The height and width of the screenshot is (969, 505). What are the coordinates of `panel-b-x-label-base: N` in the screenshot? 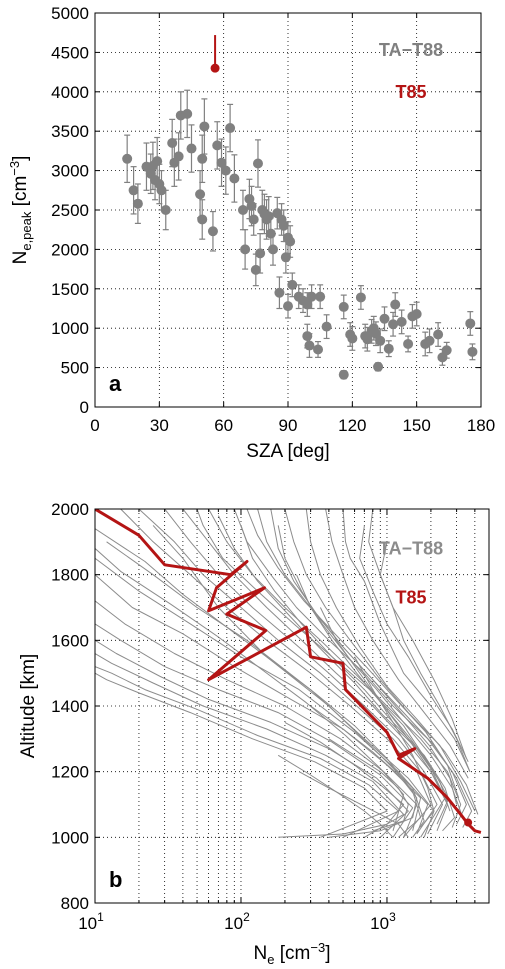 It's located at (261, 953).